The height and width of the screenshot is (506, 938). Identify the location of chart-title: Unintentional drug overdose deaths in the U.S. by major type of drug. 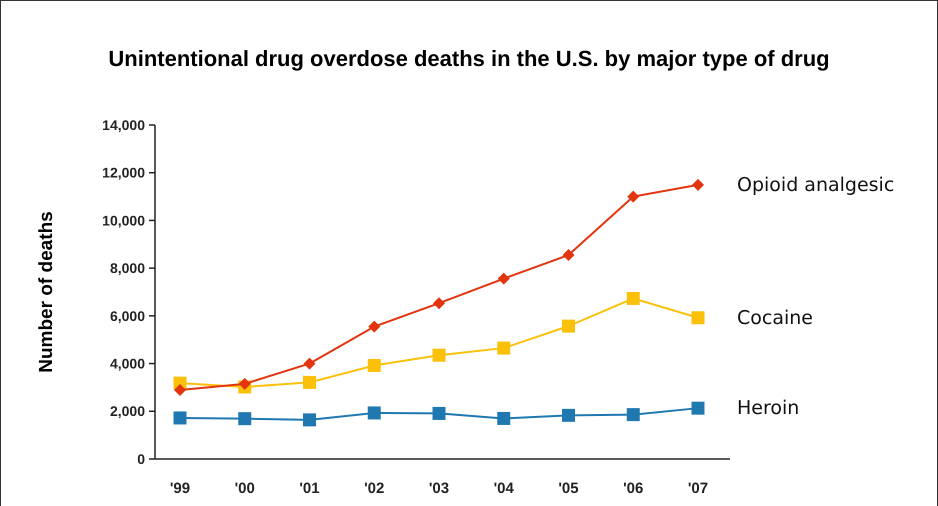
(469, 58).